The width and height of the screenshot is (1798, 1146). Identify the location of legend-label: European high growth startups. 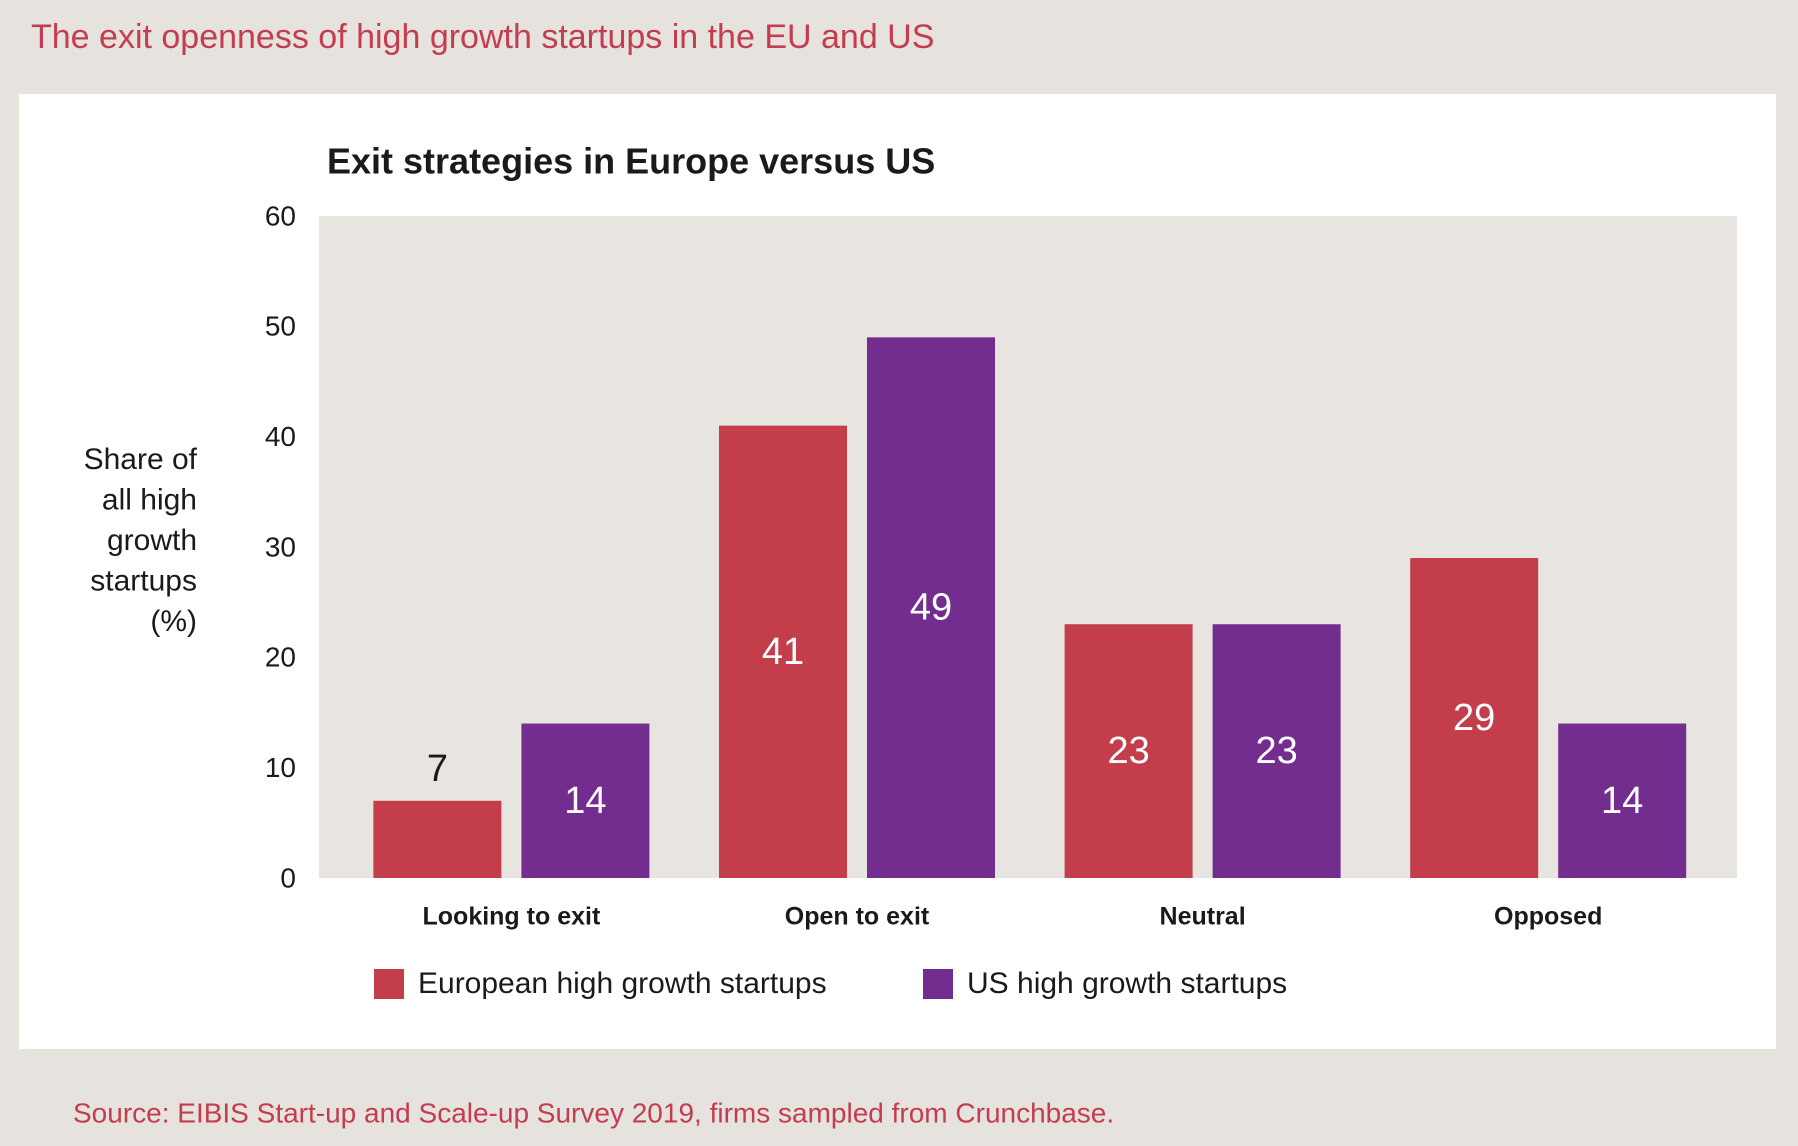
(622, 983).